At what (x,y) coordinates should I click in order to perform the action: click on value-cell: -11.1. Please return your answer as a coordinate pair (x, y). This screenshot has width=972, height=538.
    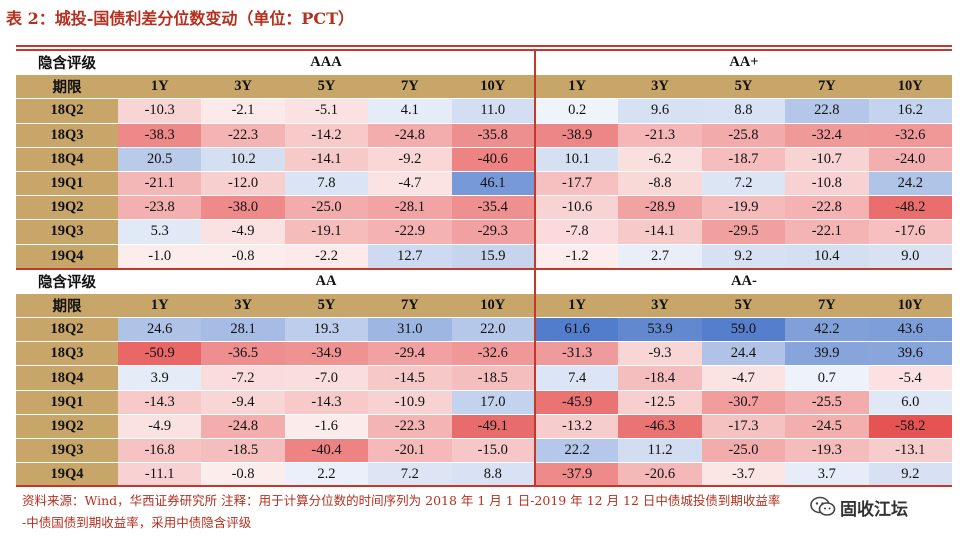
    Looking at the image, I should click on (160, 475).